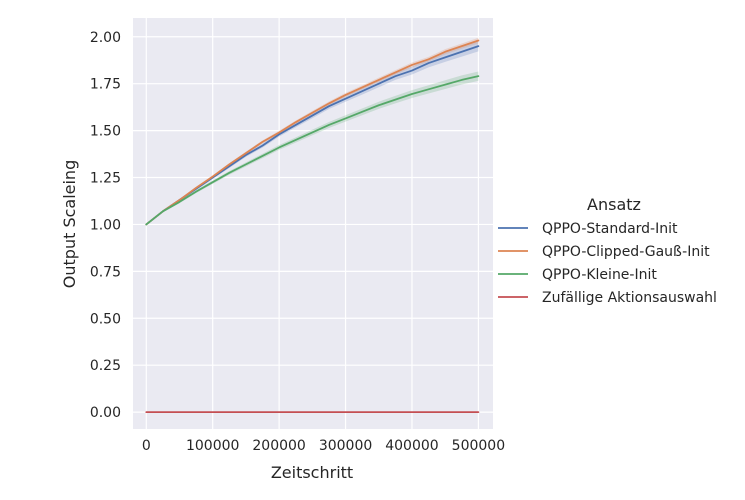 Image resolution: width=745 pixels, height=500 pixels. Describe the element at coordinates (629, 298) in the screenshot. I see `legend-label: Zufällige Aktionsauswahl` at that location.